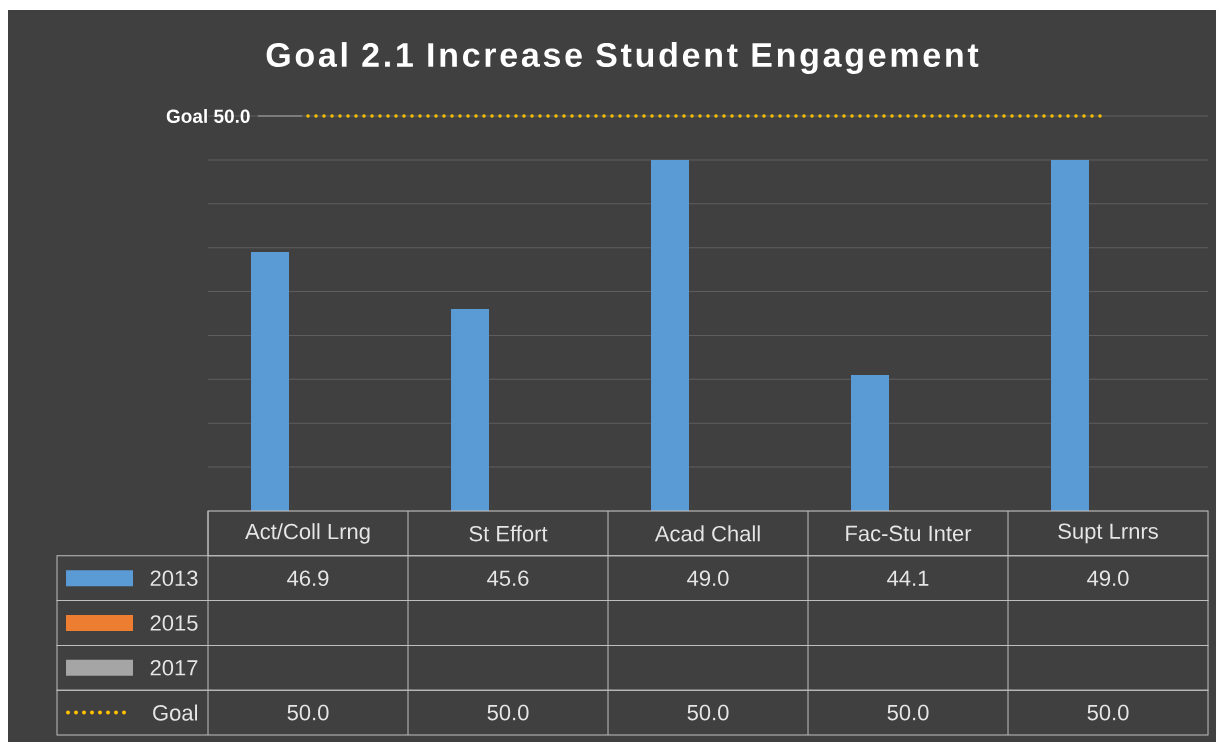 The image size is (1222, 742). What do you see at coordinates (909, 533) in the screenshot?
I see `x-tick-label: Fac-Stu Inter` at bounding box center [909, 533].